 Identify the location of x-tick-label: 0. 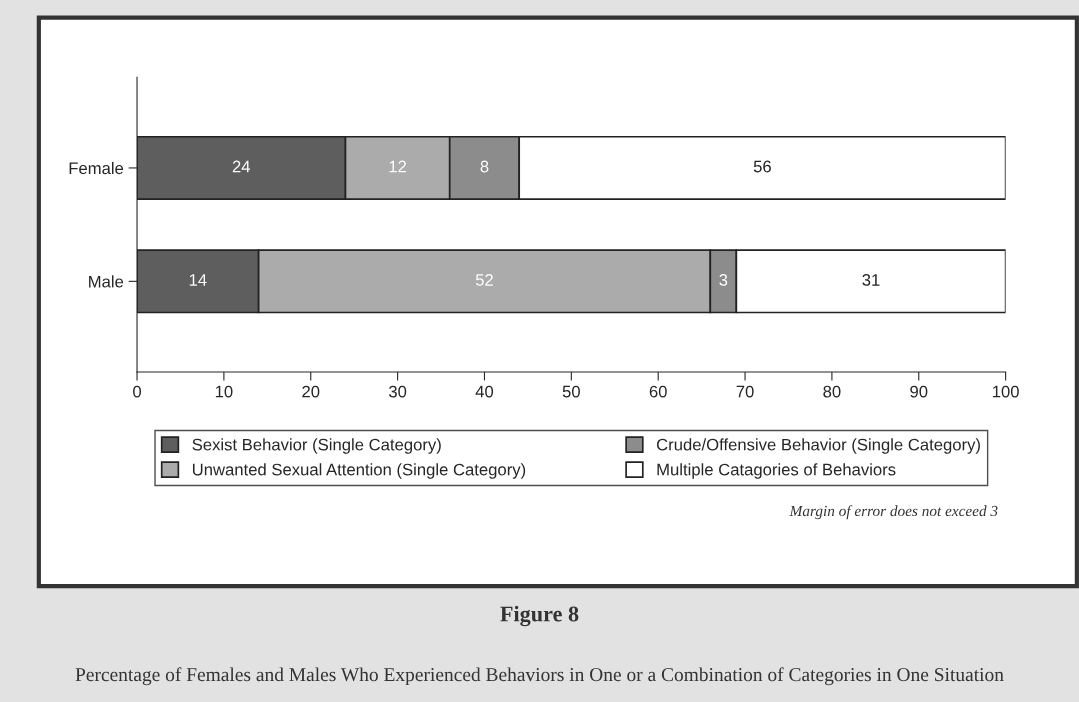
(137, 391).